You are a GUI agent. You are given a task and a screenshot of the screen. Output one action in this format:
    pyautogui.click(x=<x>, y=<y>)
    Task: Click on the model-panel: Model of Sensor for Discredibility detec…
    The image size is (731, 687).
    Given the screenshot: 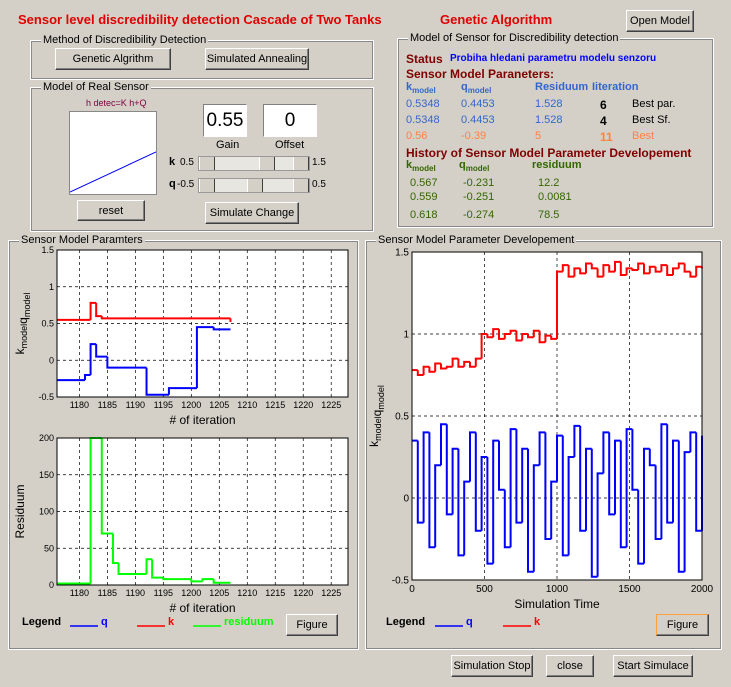 What is the action you would take?
    pyautogui.click(x=555, y=130)
    